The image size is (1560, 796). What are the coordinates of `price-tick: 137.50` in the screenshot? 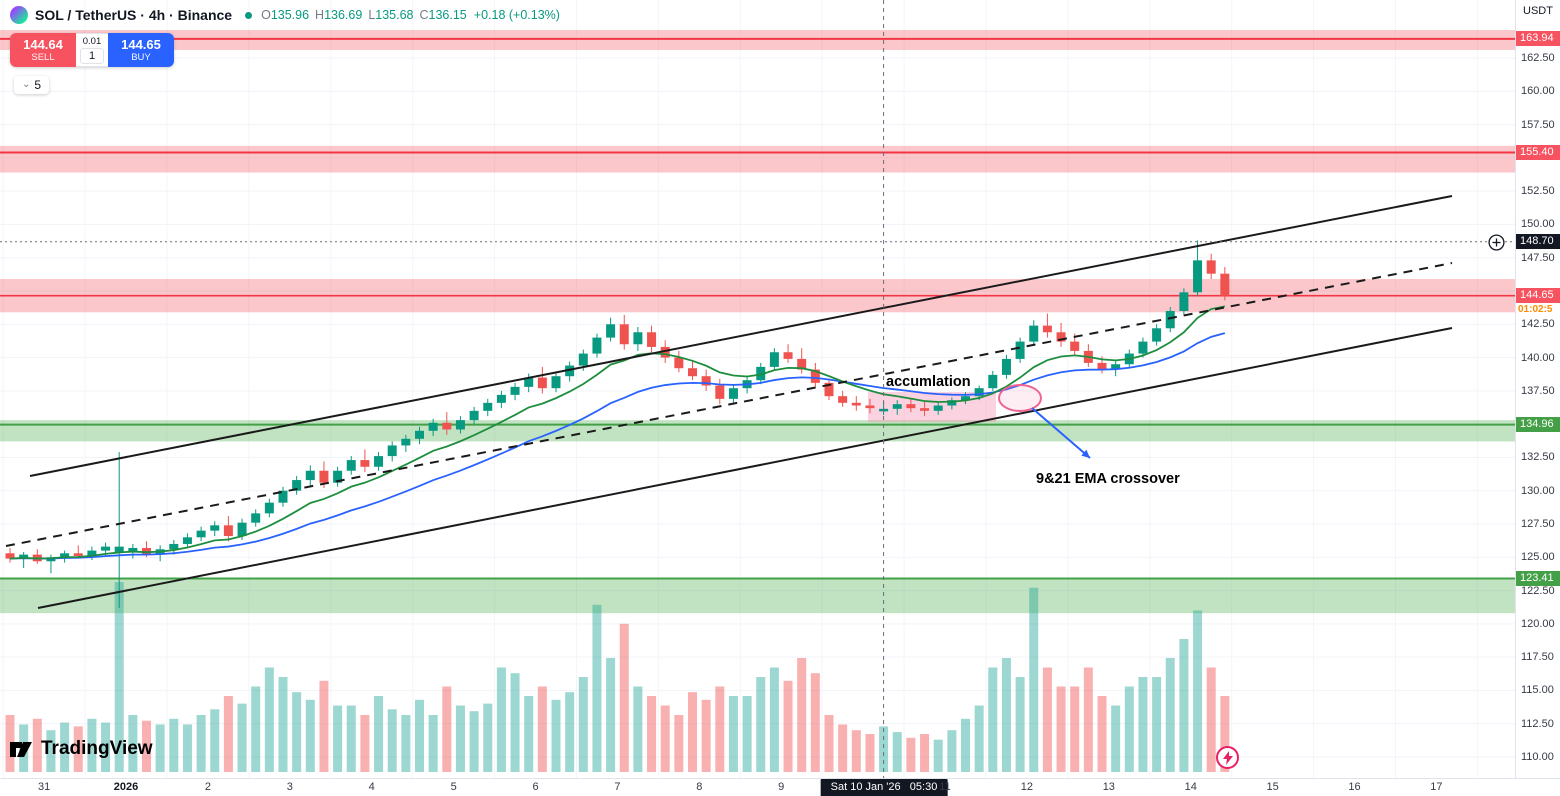 It's located at (1538, 390).